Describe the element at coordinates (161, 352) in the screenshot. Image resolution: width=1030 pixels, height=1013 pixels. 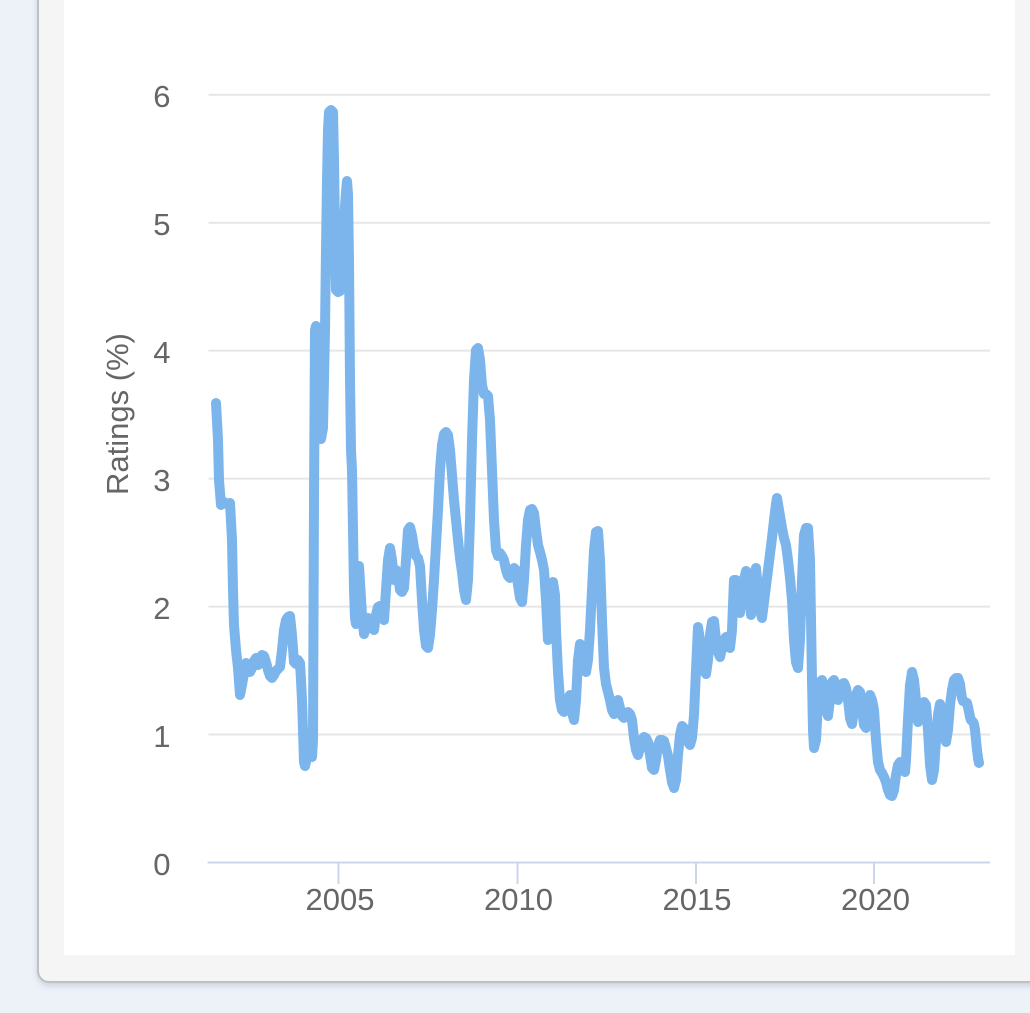
I see `svg-text: 4` at that location.